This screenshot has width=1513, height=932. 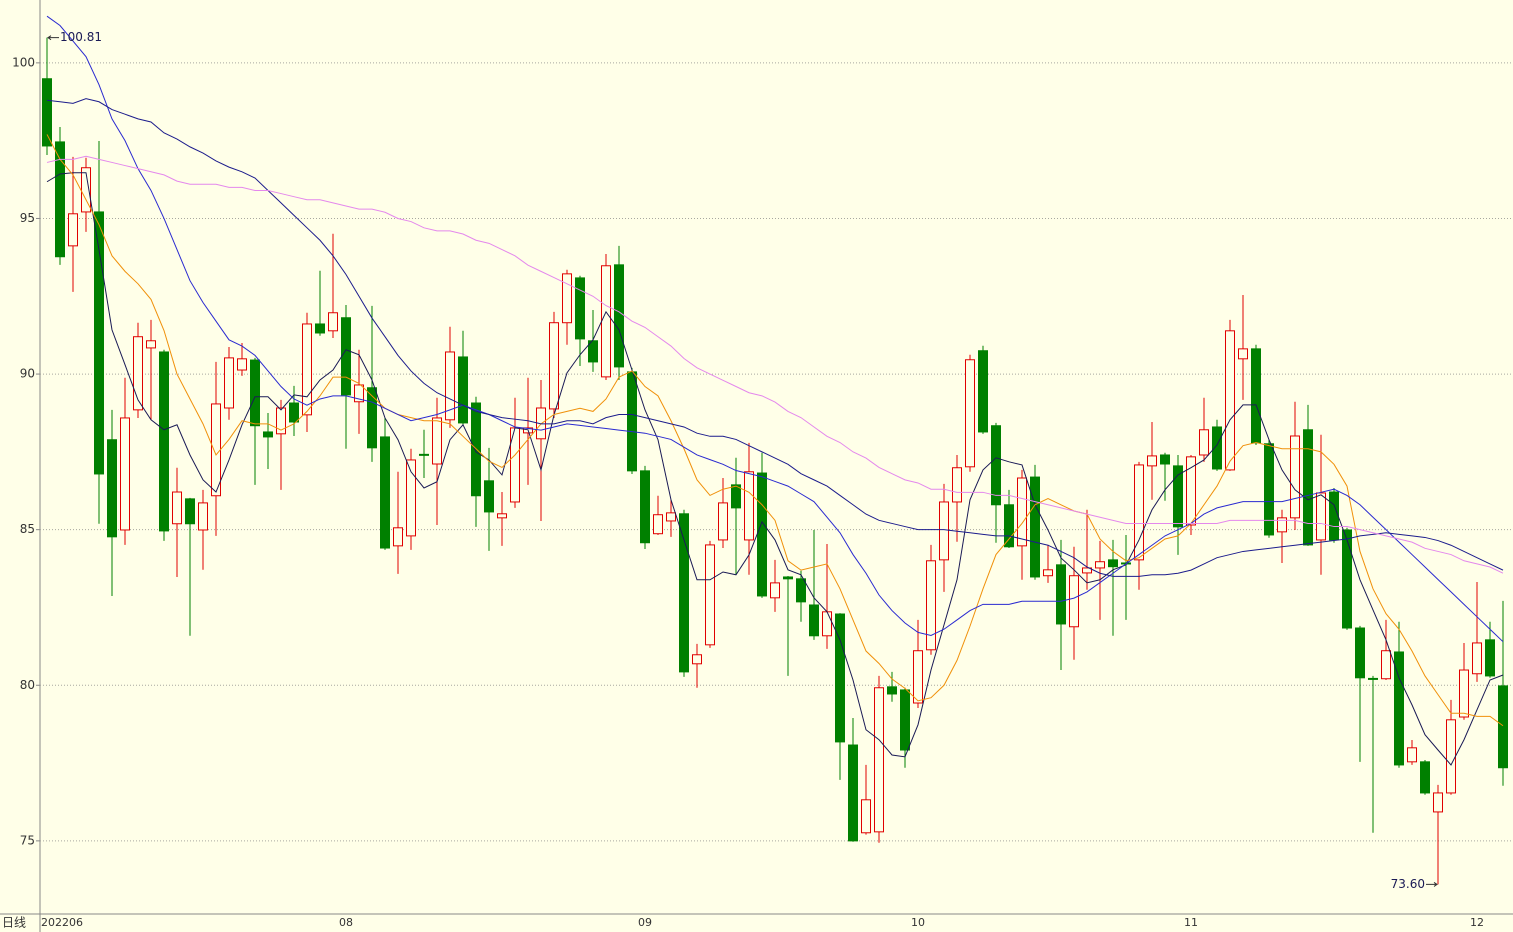 What do you see at coordinates (645, 922) in the screenshot?
I see `x-tick-label: 09` at bounding box center [645, 922].